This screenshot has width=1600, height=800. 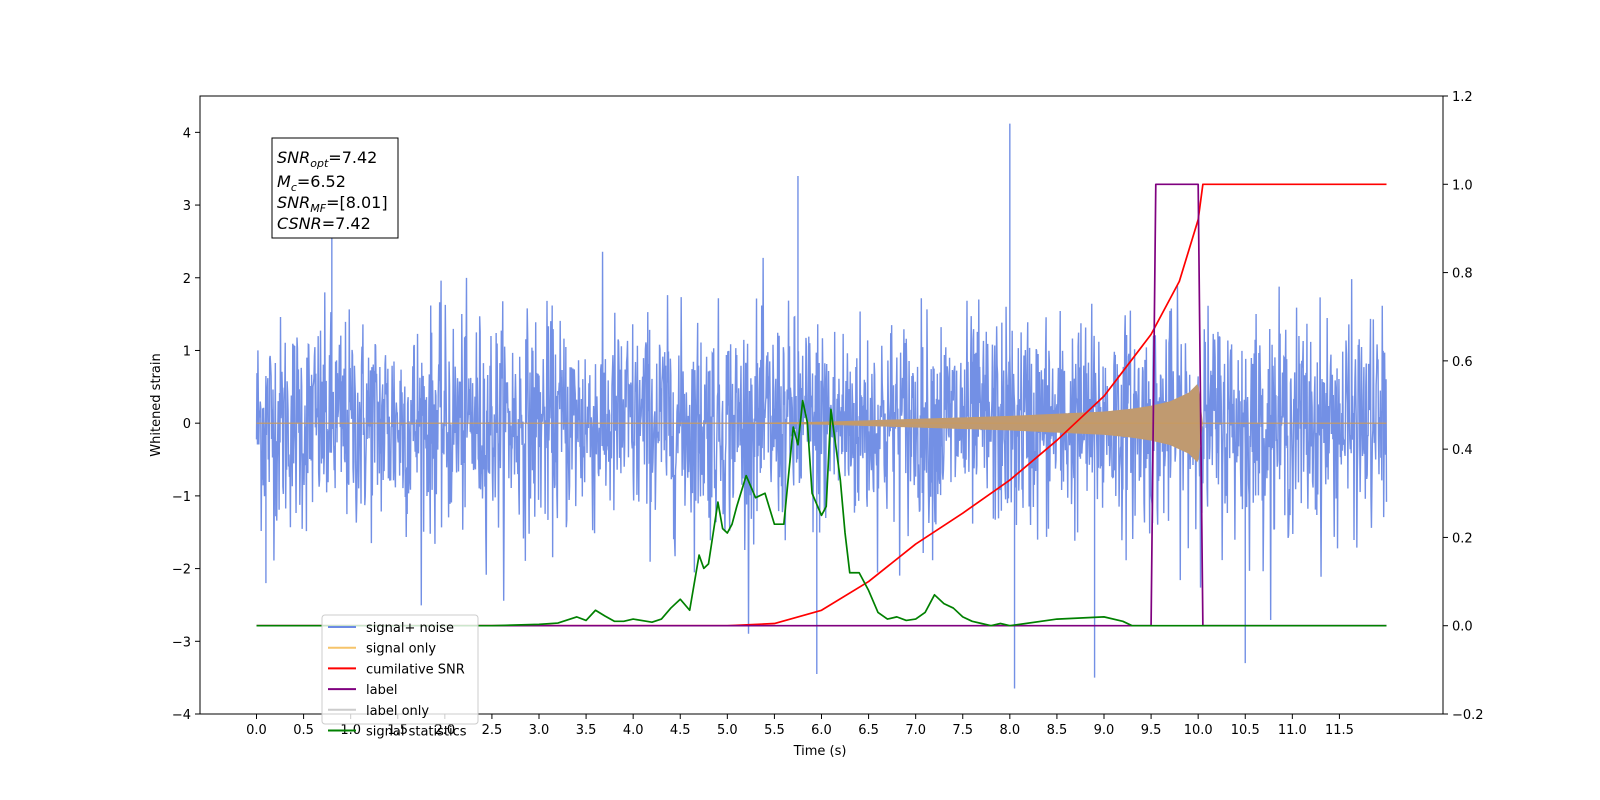 I want to click on right-y-tick-label: 0.8, so click(x=1462, y=274).